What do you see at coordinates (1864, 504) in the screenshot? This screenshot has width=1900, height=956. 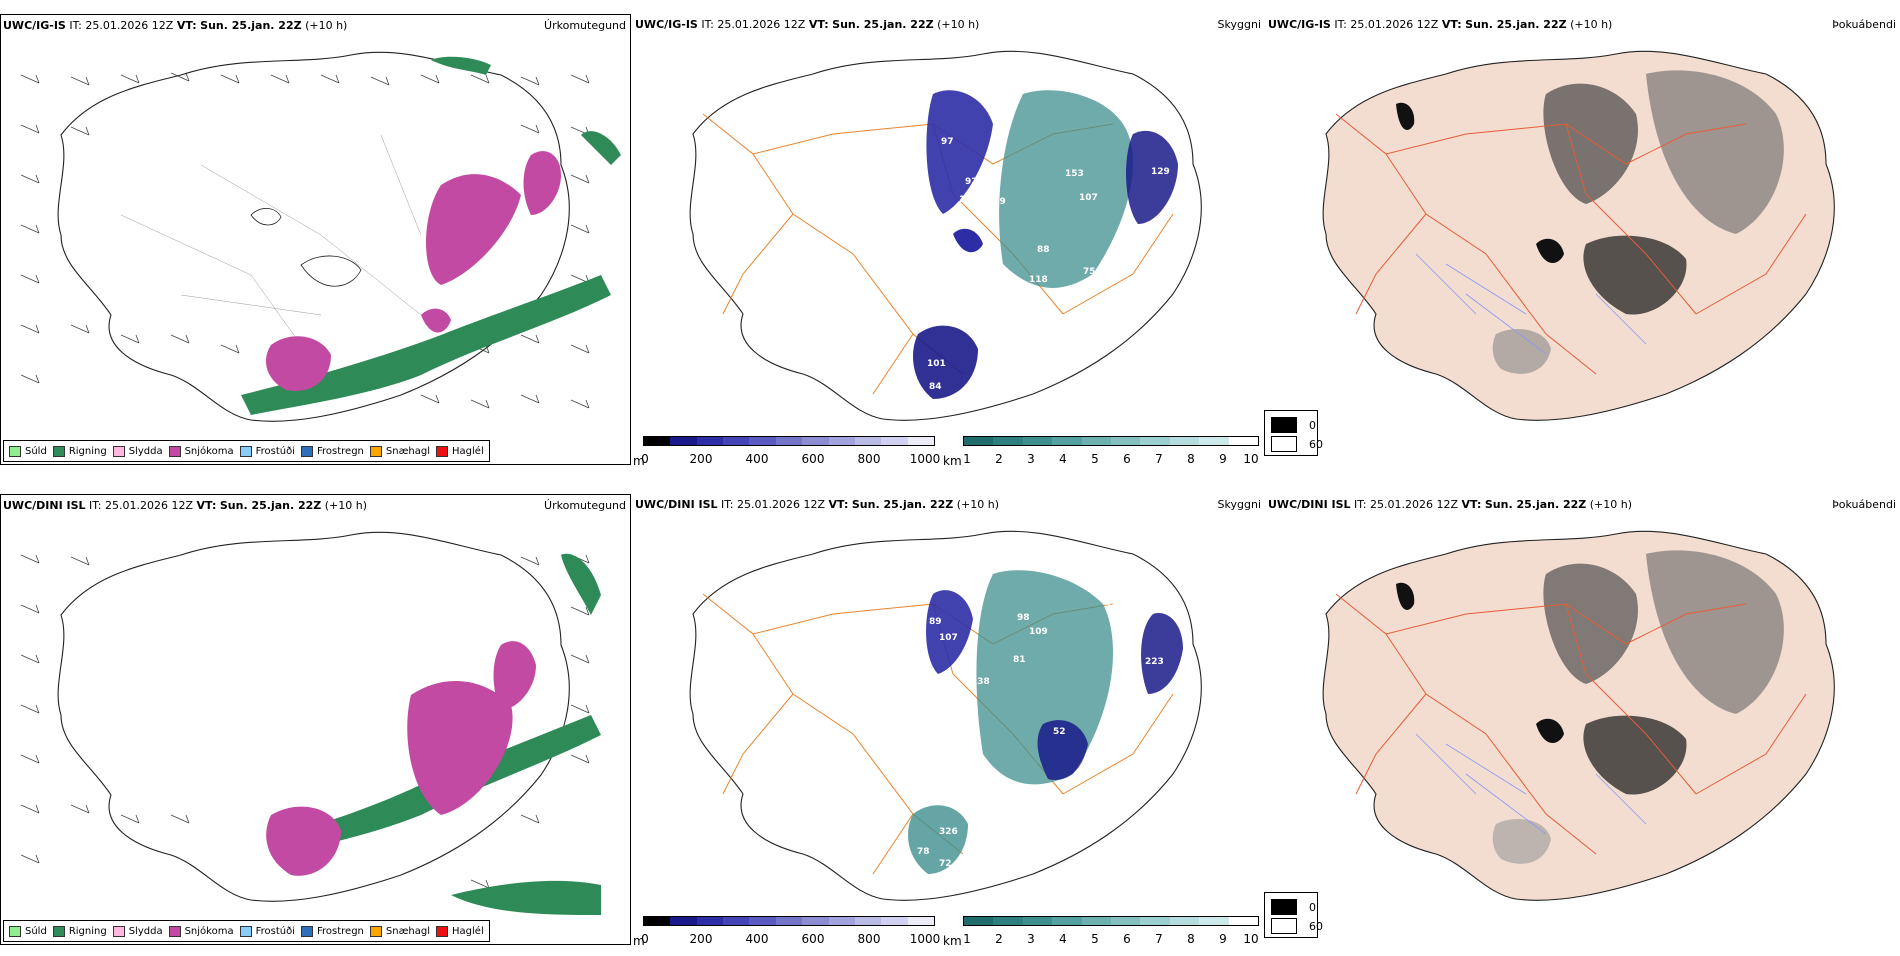 I see `panel-title-fog-bottom: Þokuábendi` at bounding box center [1864, 504].